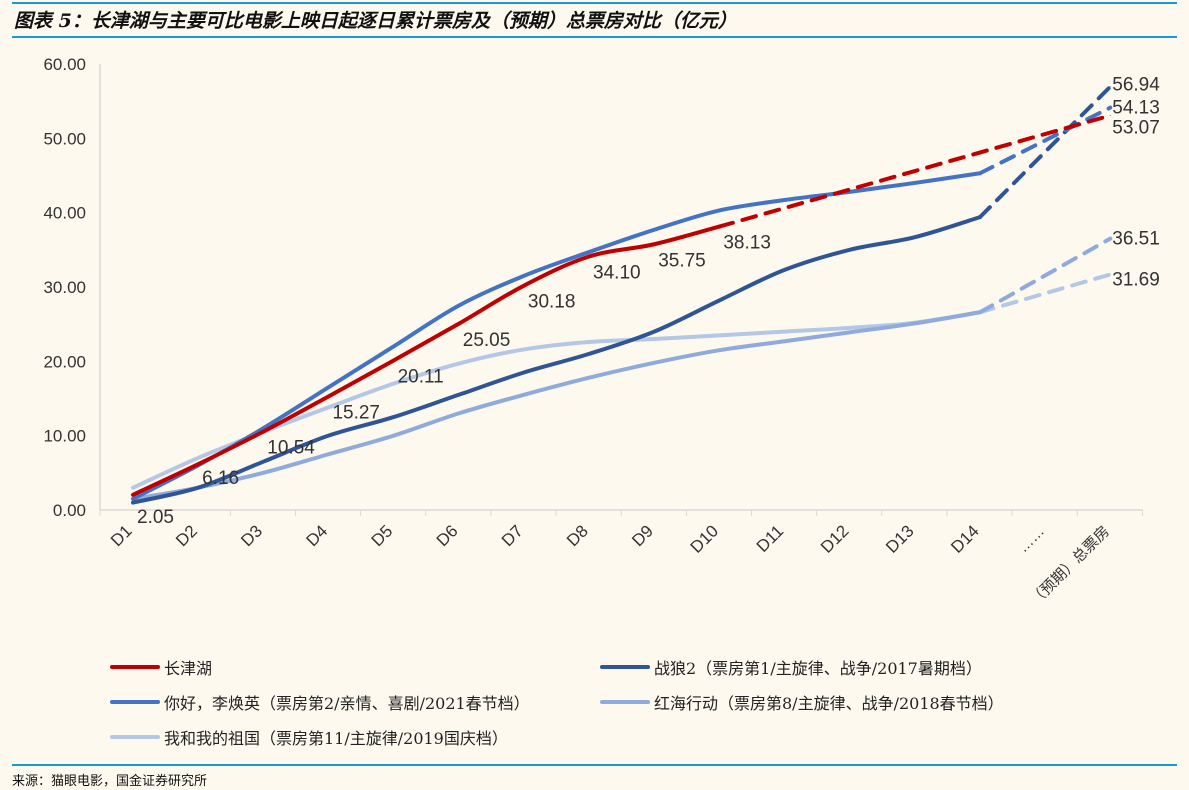 This screenshot has height=790, width=1189. What do you see at coordinates (186, 535) in the screenshot?
I see `x-tick-label: D2` at bounding box center [186, 535].